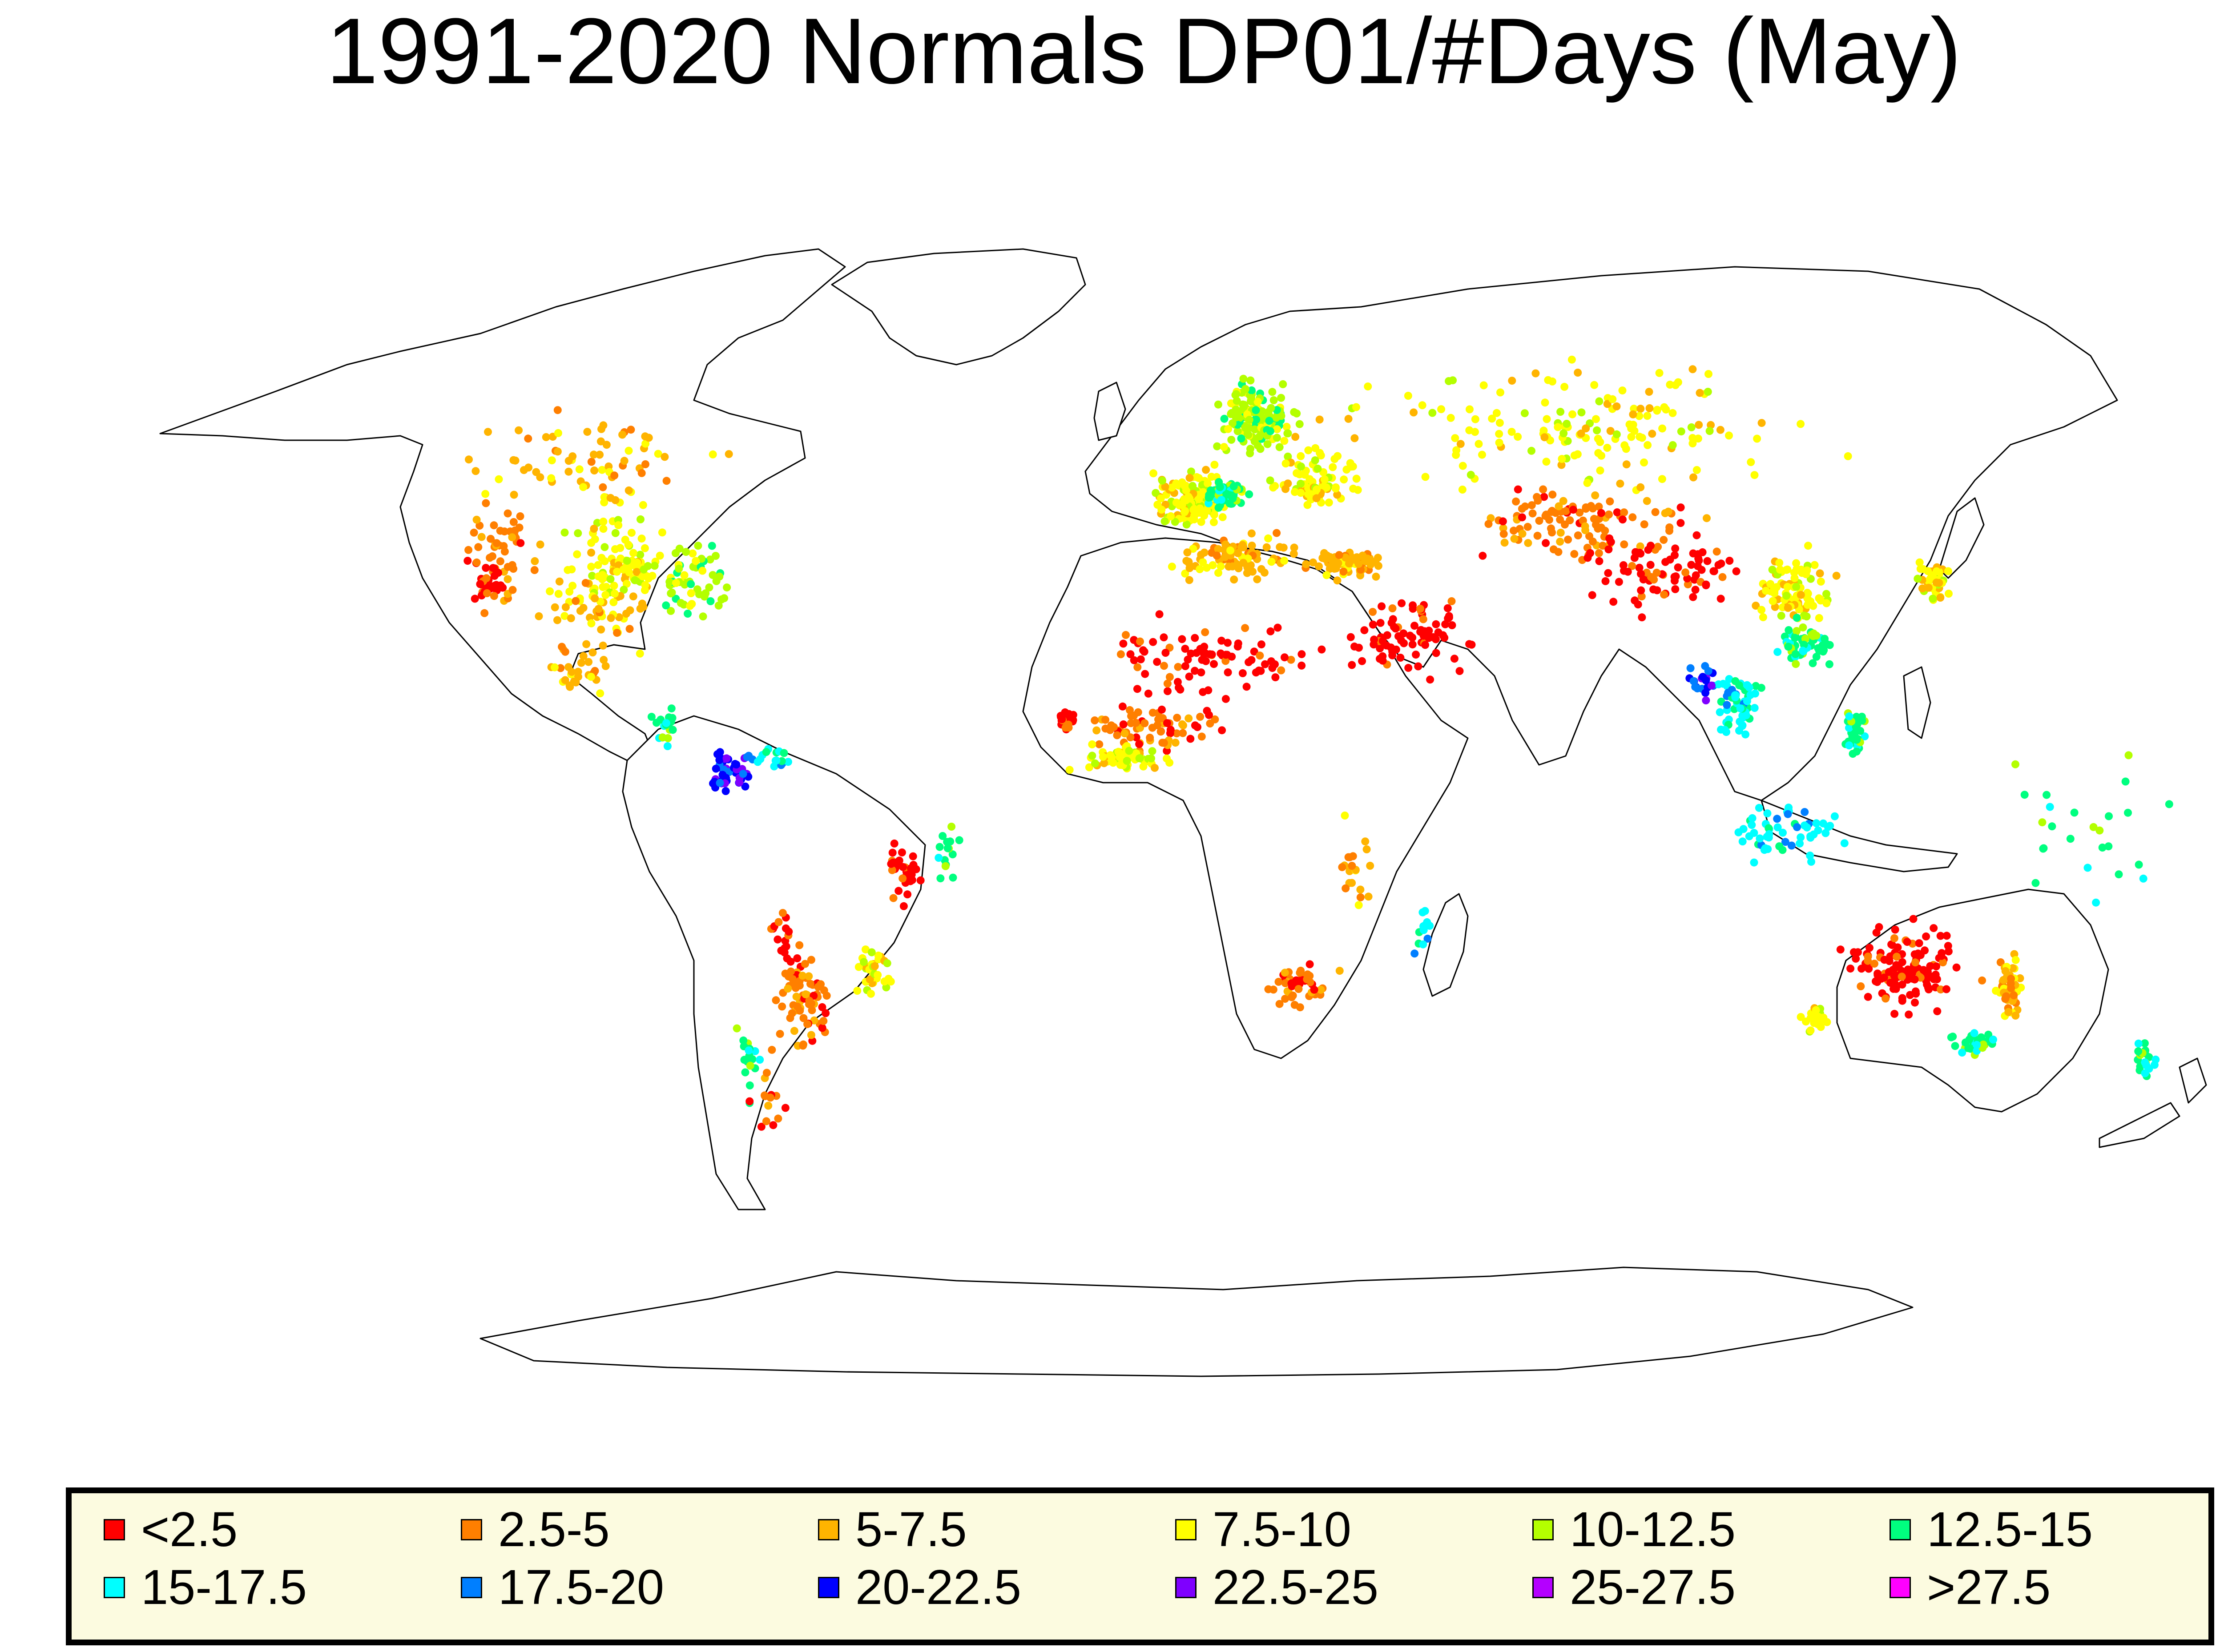  What do you see at coordinates (1991, 1529) in the screenshot?
I see `legend-item-12-5-to-15: 12.5-15` at bounding box center [1991, 1529].